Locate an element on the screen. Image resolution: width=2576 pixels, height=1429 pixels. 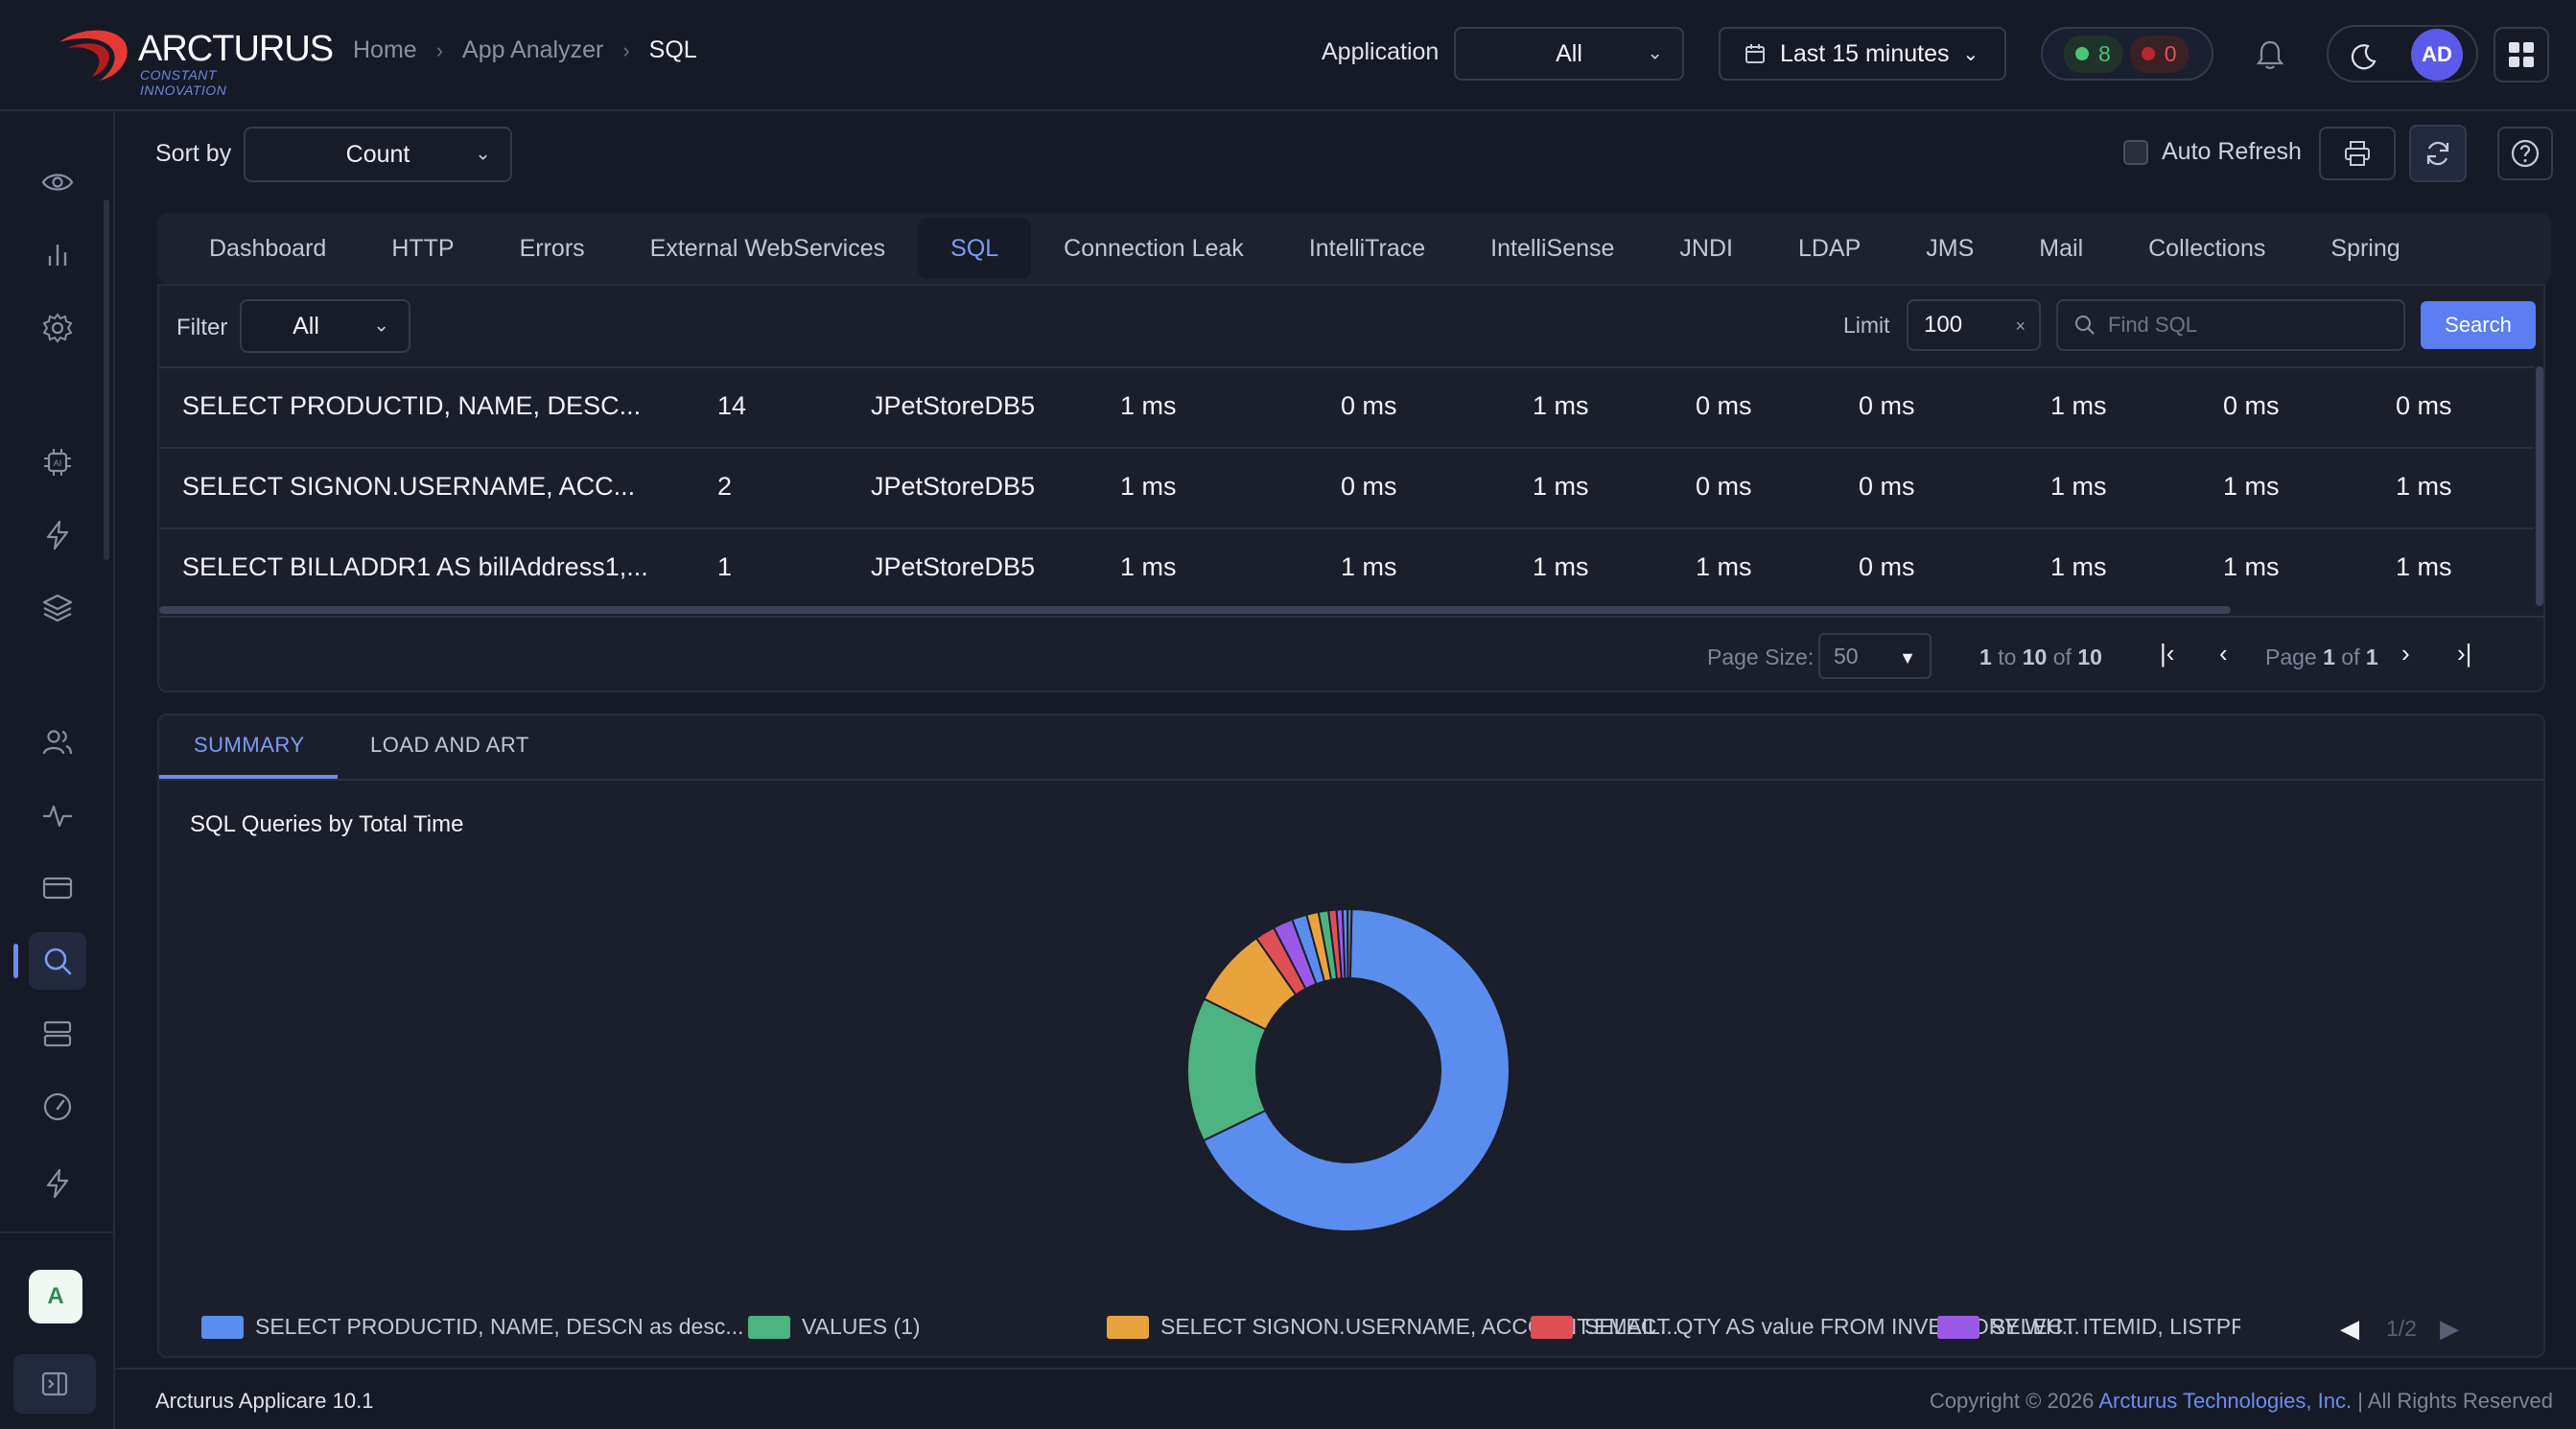
sidebar-scrollbar is located at coordinates (106, 379).